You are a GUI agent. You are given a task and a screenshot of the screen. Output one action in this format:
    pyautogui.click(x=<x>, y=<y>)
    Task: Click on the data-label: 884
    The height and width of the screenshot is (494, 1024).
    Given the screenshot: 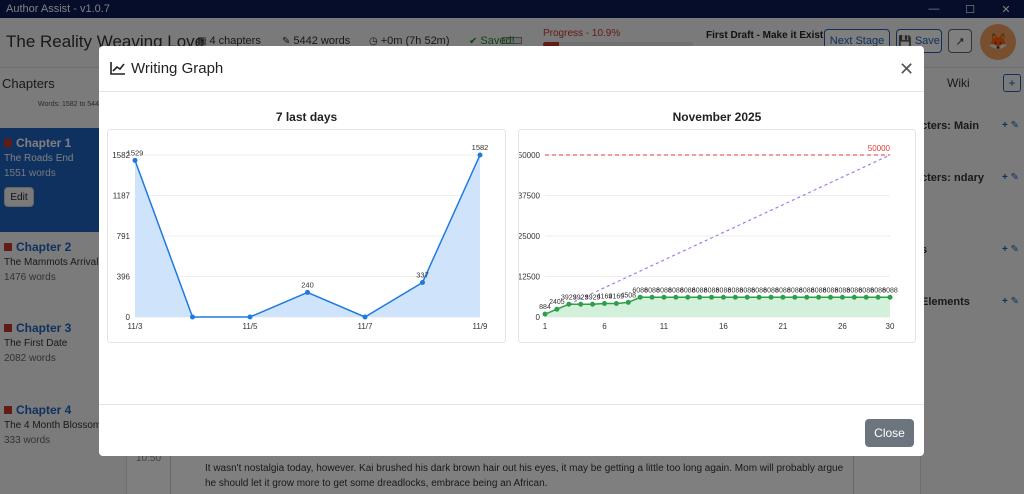 What is the action you would take?
    pyautogui.click(x=545, y=307)
    